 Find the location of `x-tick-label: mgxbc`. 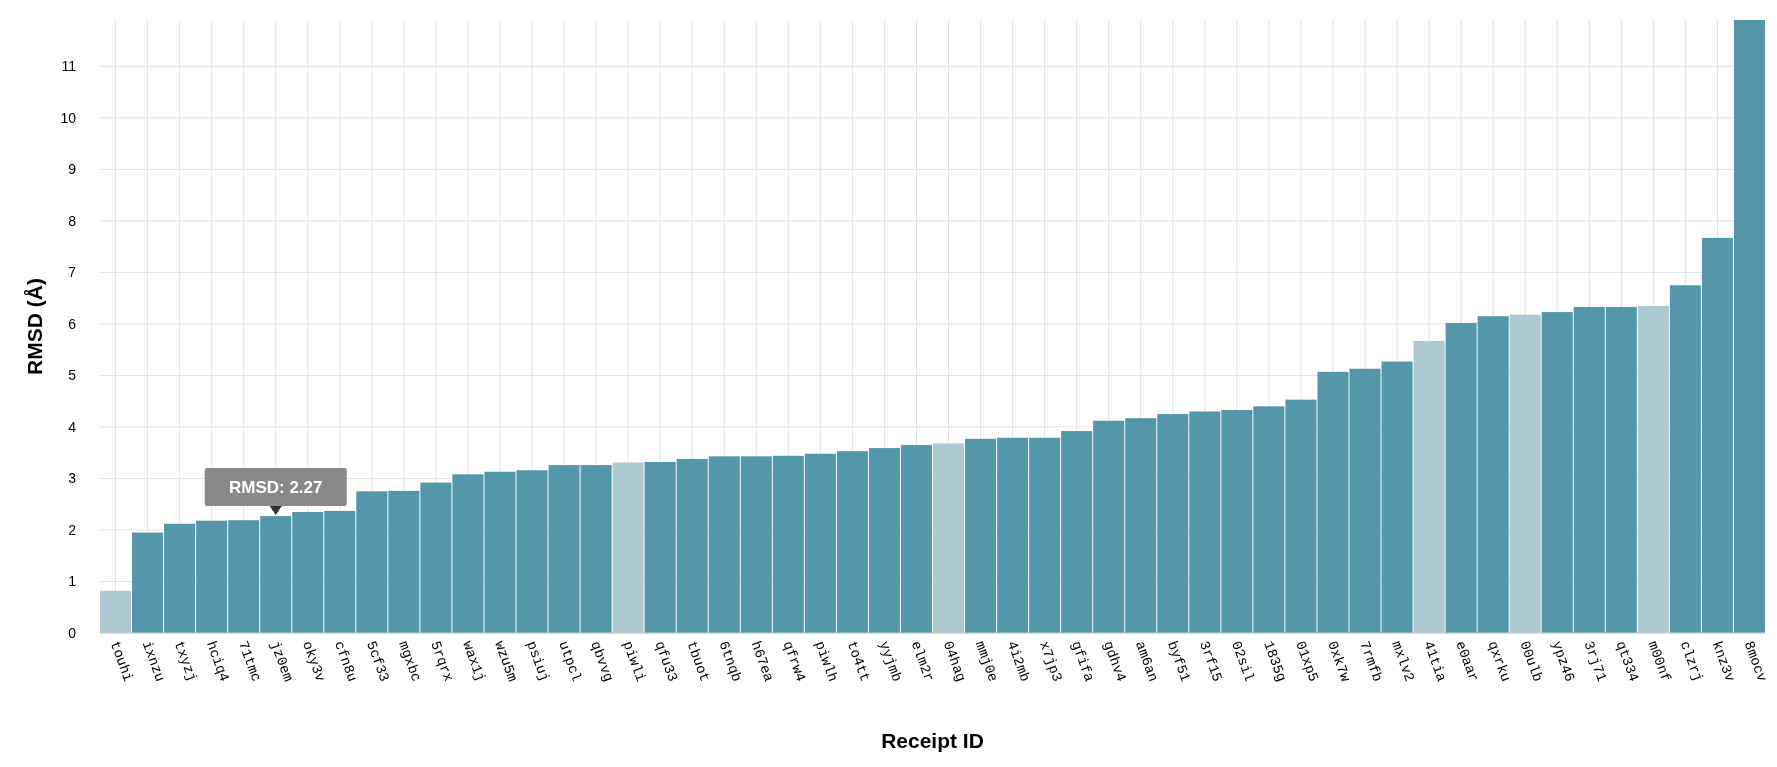

x-tick-label: mgxbc is located at coordinates (410, 661).